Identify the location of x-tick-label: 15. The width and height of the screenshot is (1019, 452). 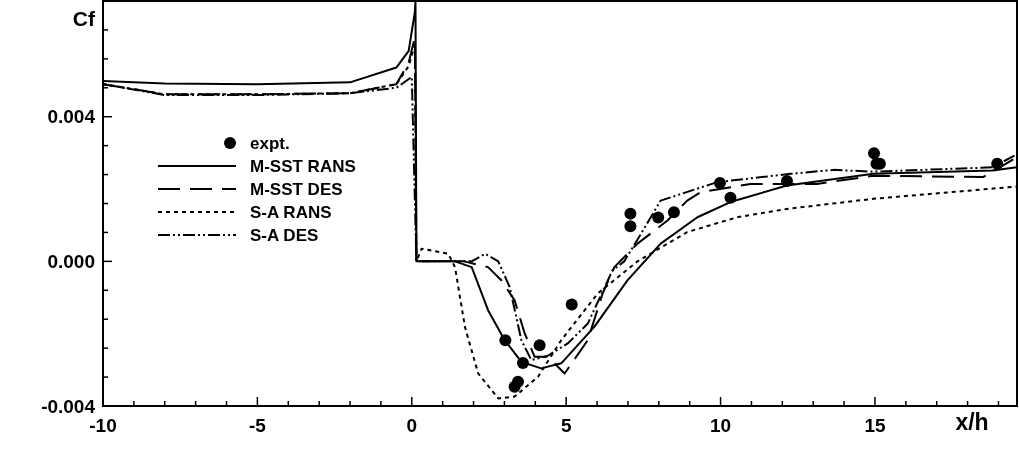
(875, 425).